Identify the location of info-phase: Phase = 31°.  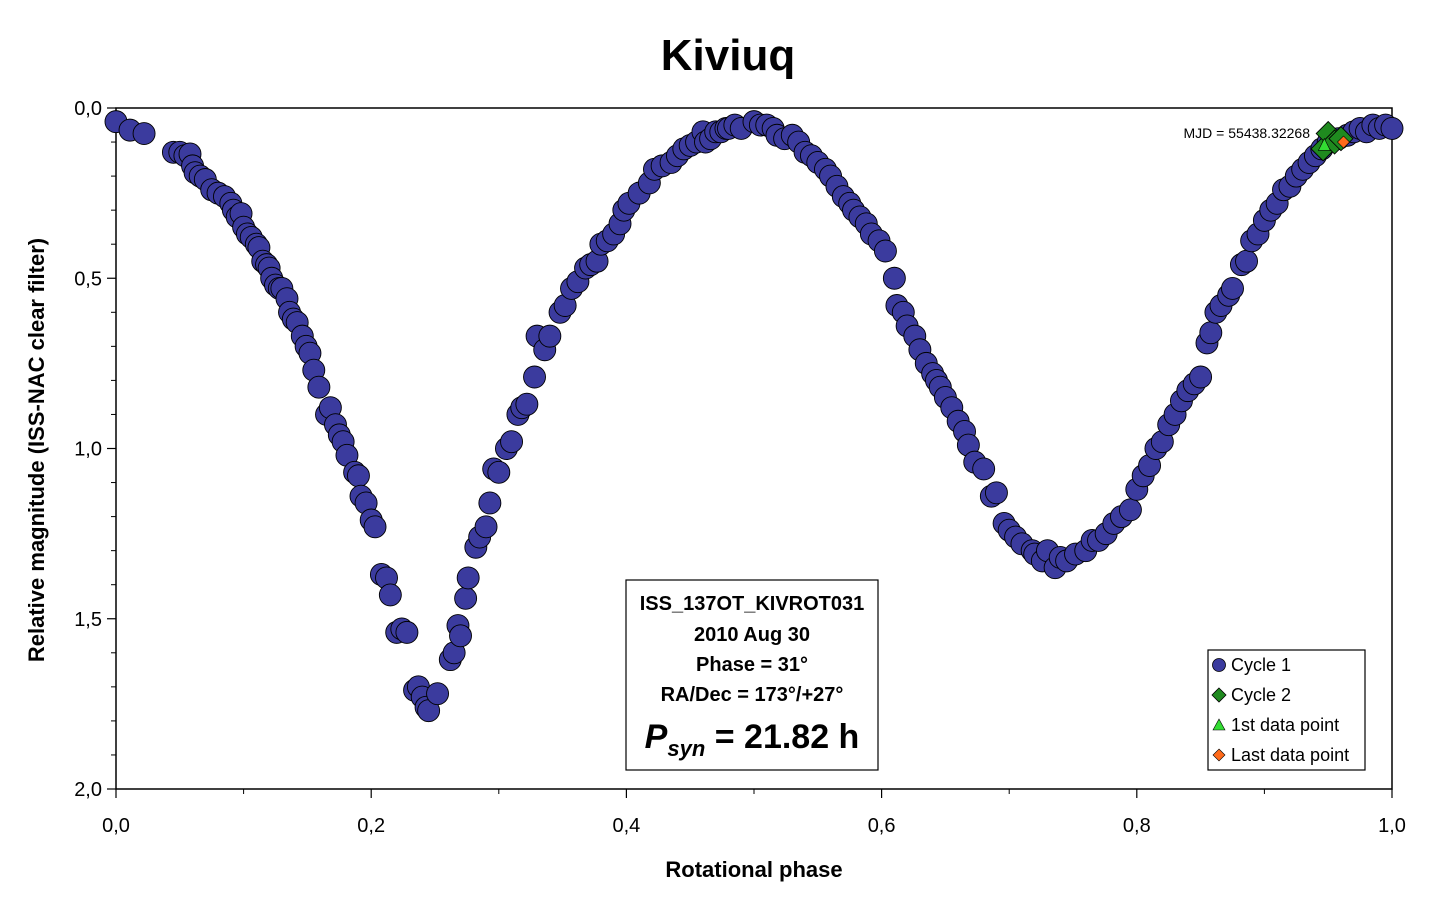
(752, 665).